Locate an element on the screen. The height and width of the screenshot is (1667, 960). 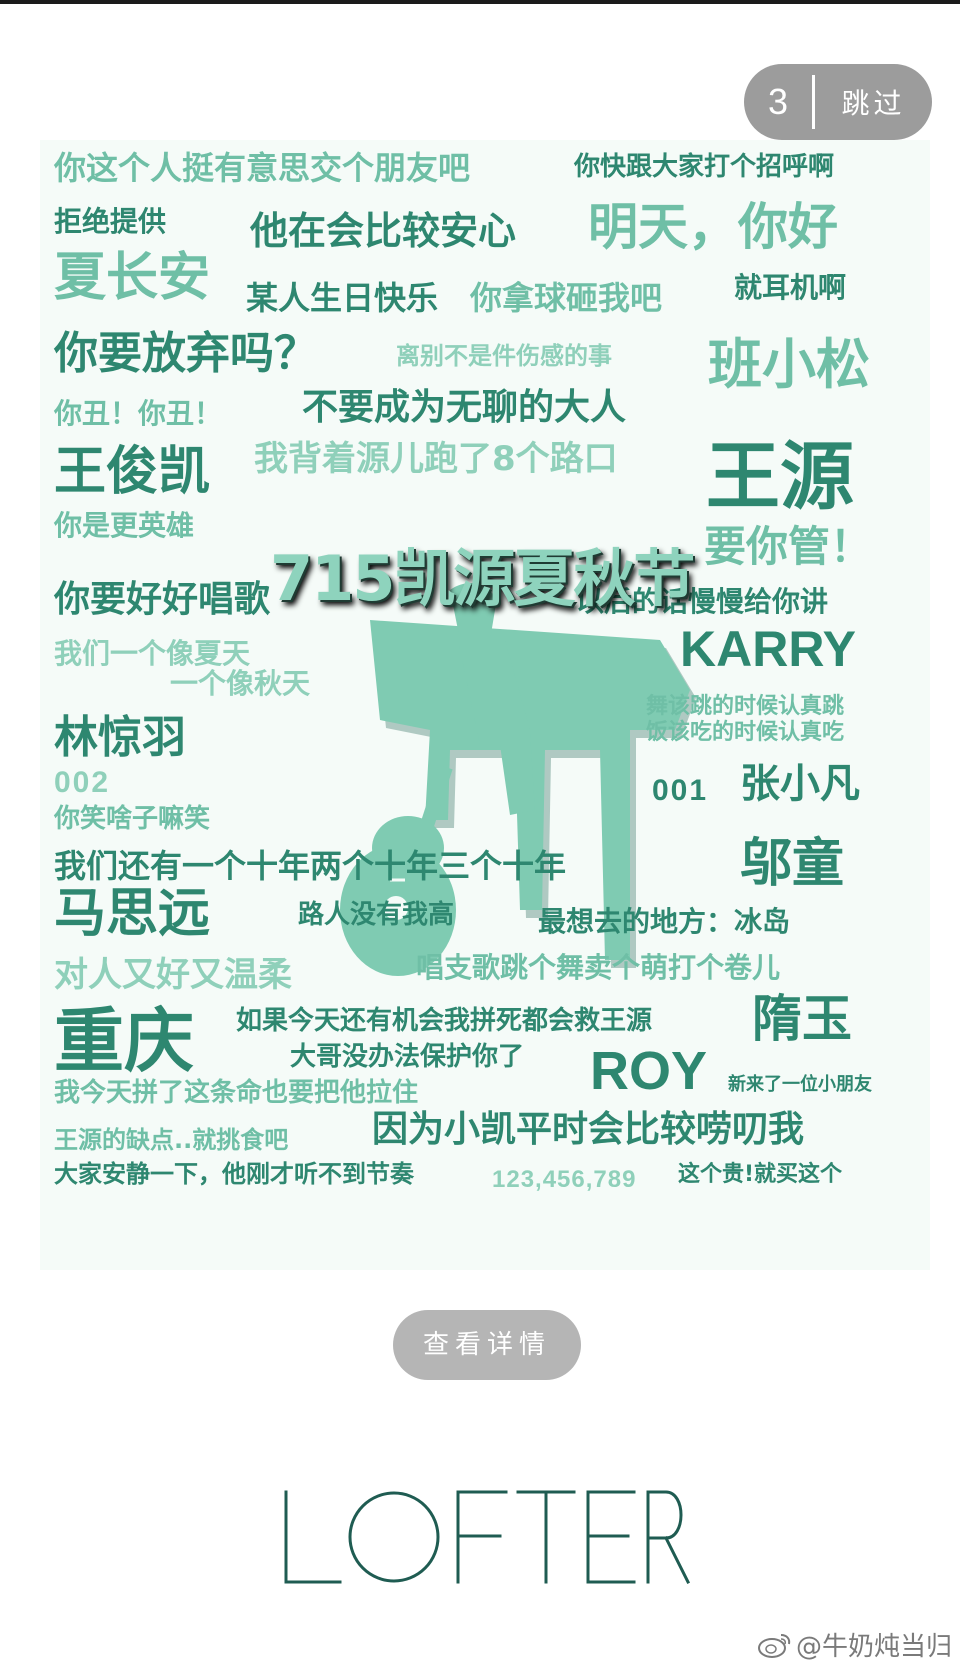
phrase: 以后的话慢慢给你讲 is located at coordinates (702, 601).